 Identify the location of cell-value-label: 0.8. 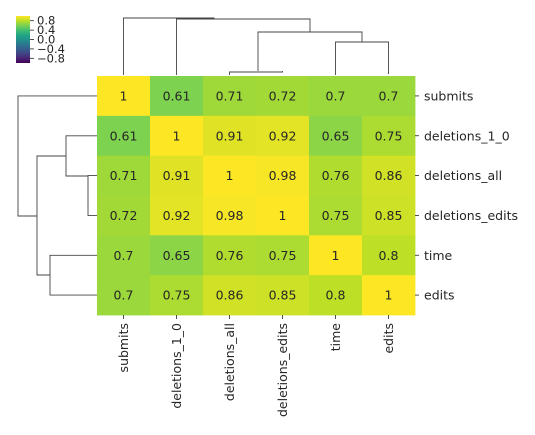
(336, 295).